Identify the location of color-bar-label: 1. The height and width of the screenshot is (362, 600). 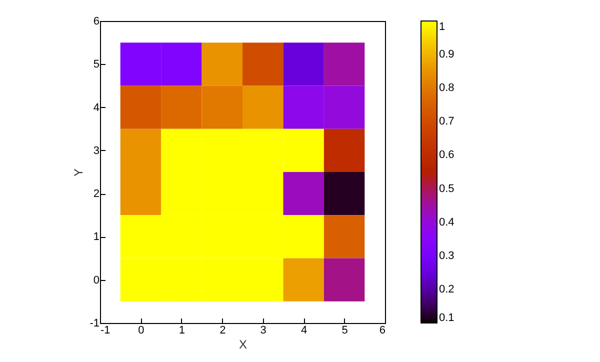
(442, 27).